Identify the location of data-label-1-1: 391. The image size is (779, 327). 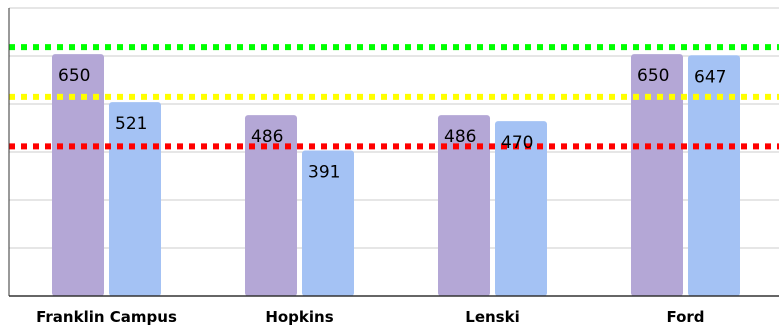
(324, 173).